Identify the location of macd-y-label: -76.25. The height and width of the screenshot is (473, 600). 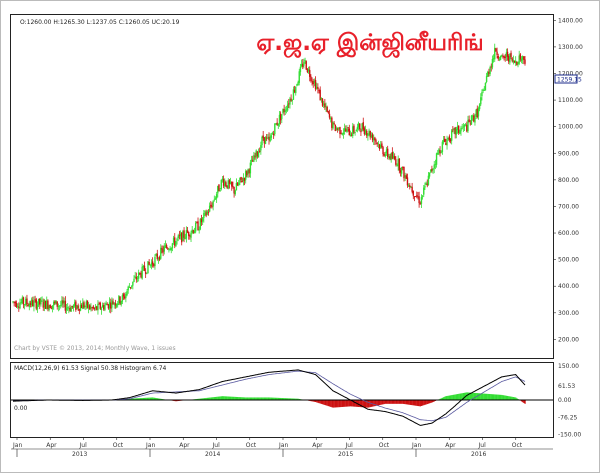
(568, 418).